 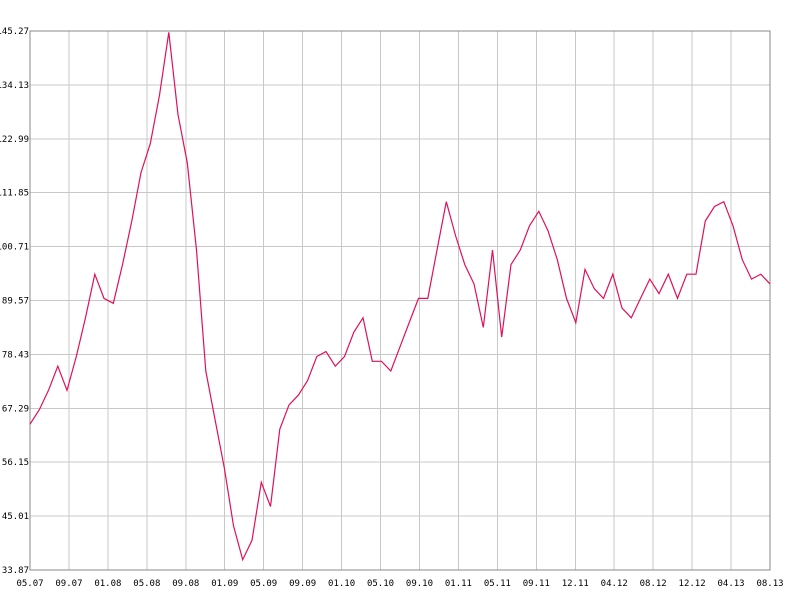 What do you see at coordinates (14, 86) in the screenshot?
I see `y-tick-label: 134.13` at bounding box center [14, 86].